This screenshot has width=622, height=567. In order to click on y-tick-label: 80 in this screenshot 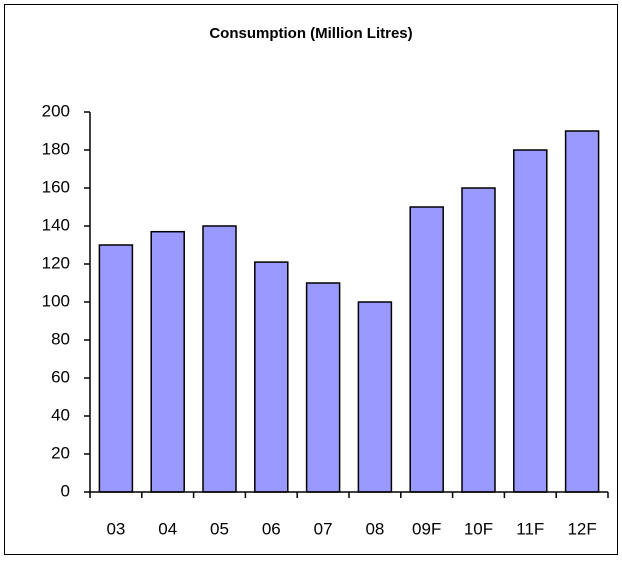, I will do `click(60, 338)`.